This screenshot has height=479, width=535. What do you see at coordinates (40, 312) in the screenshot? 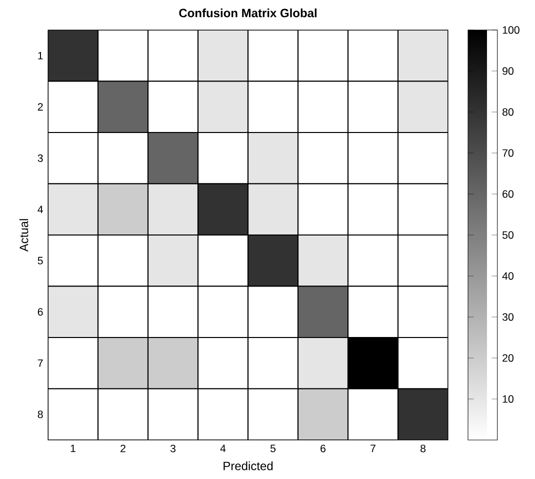
I see `y-tick-label: 6` at bounding box center [40, 312].